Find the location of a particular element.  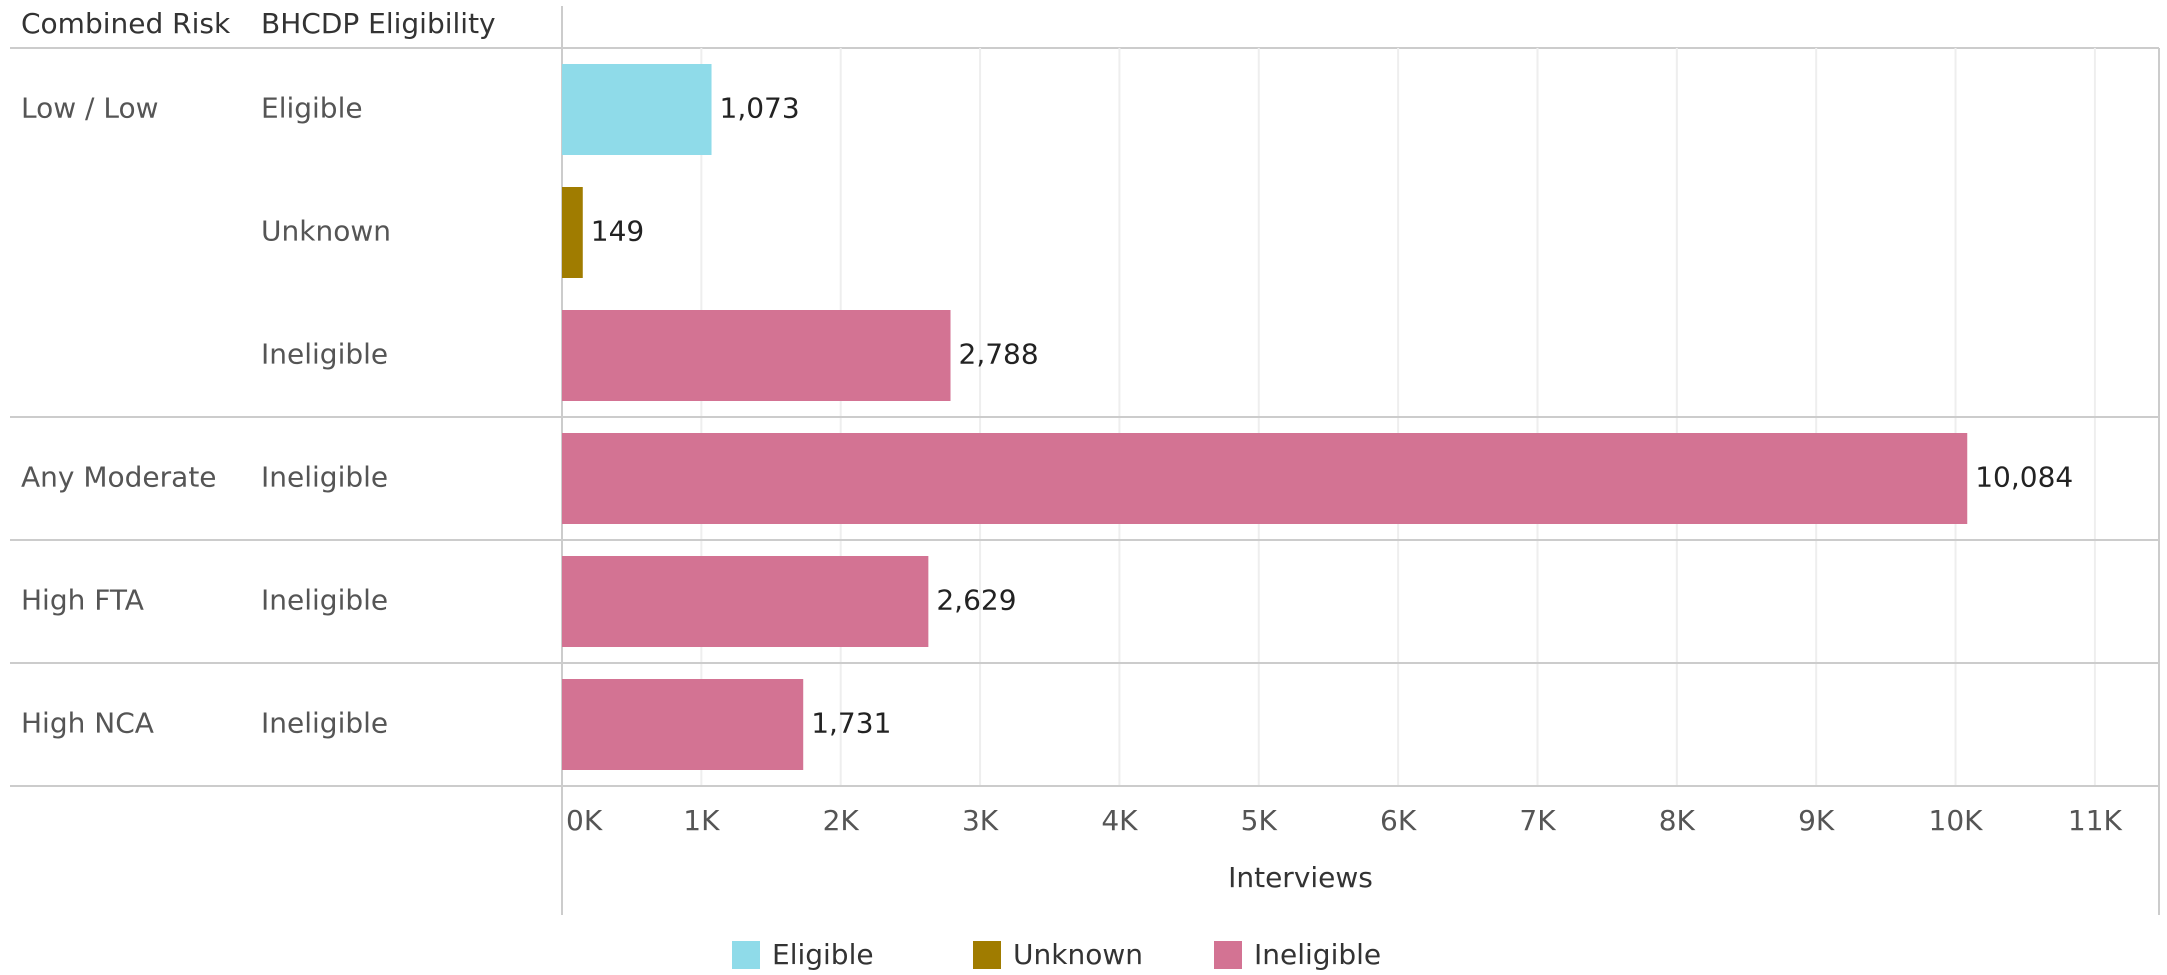

data-label: 149 is located at coordinates (617, 231).